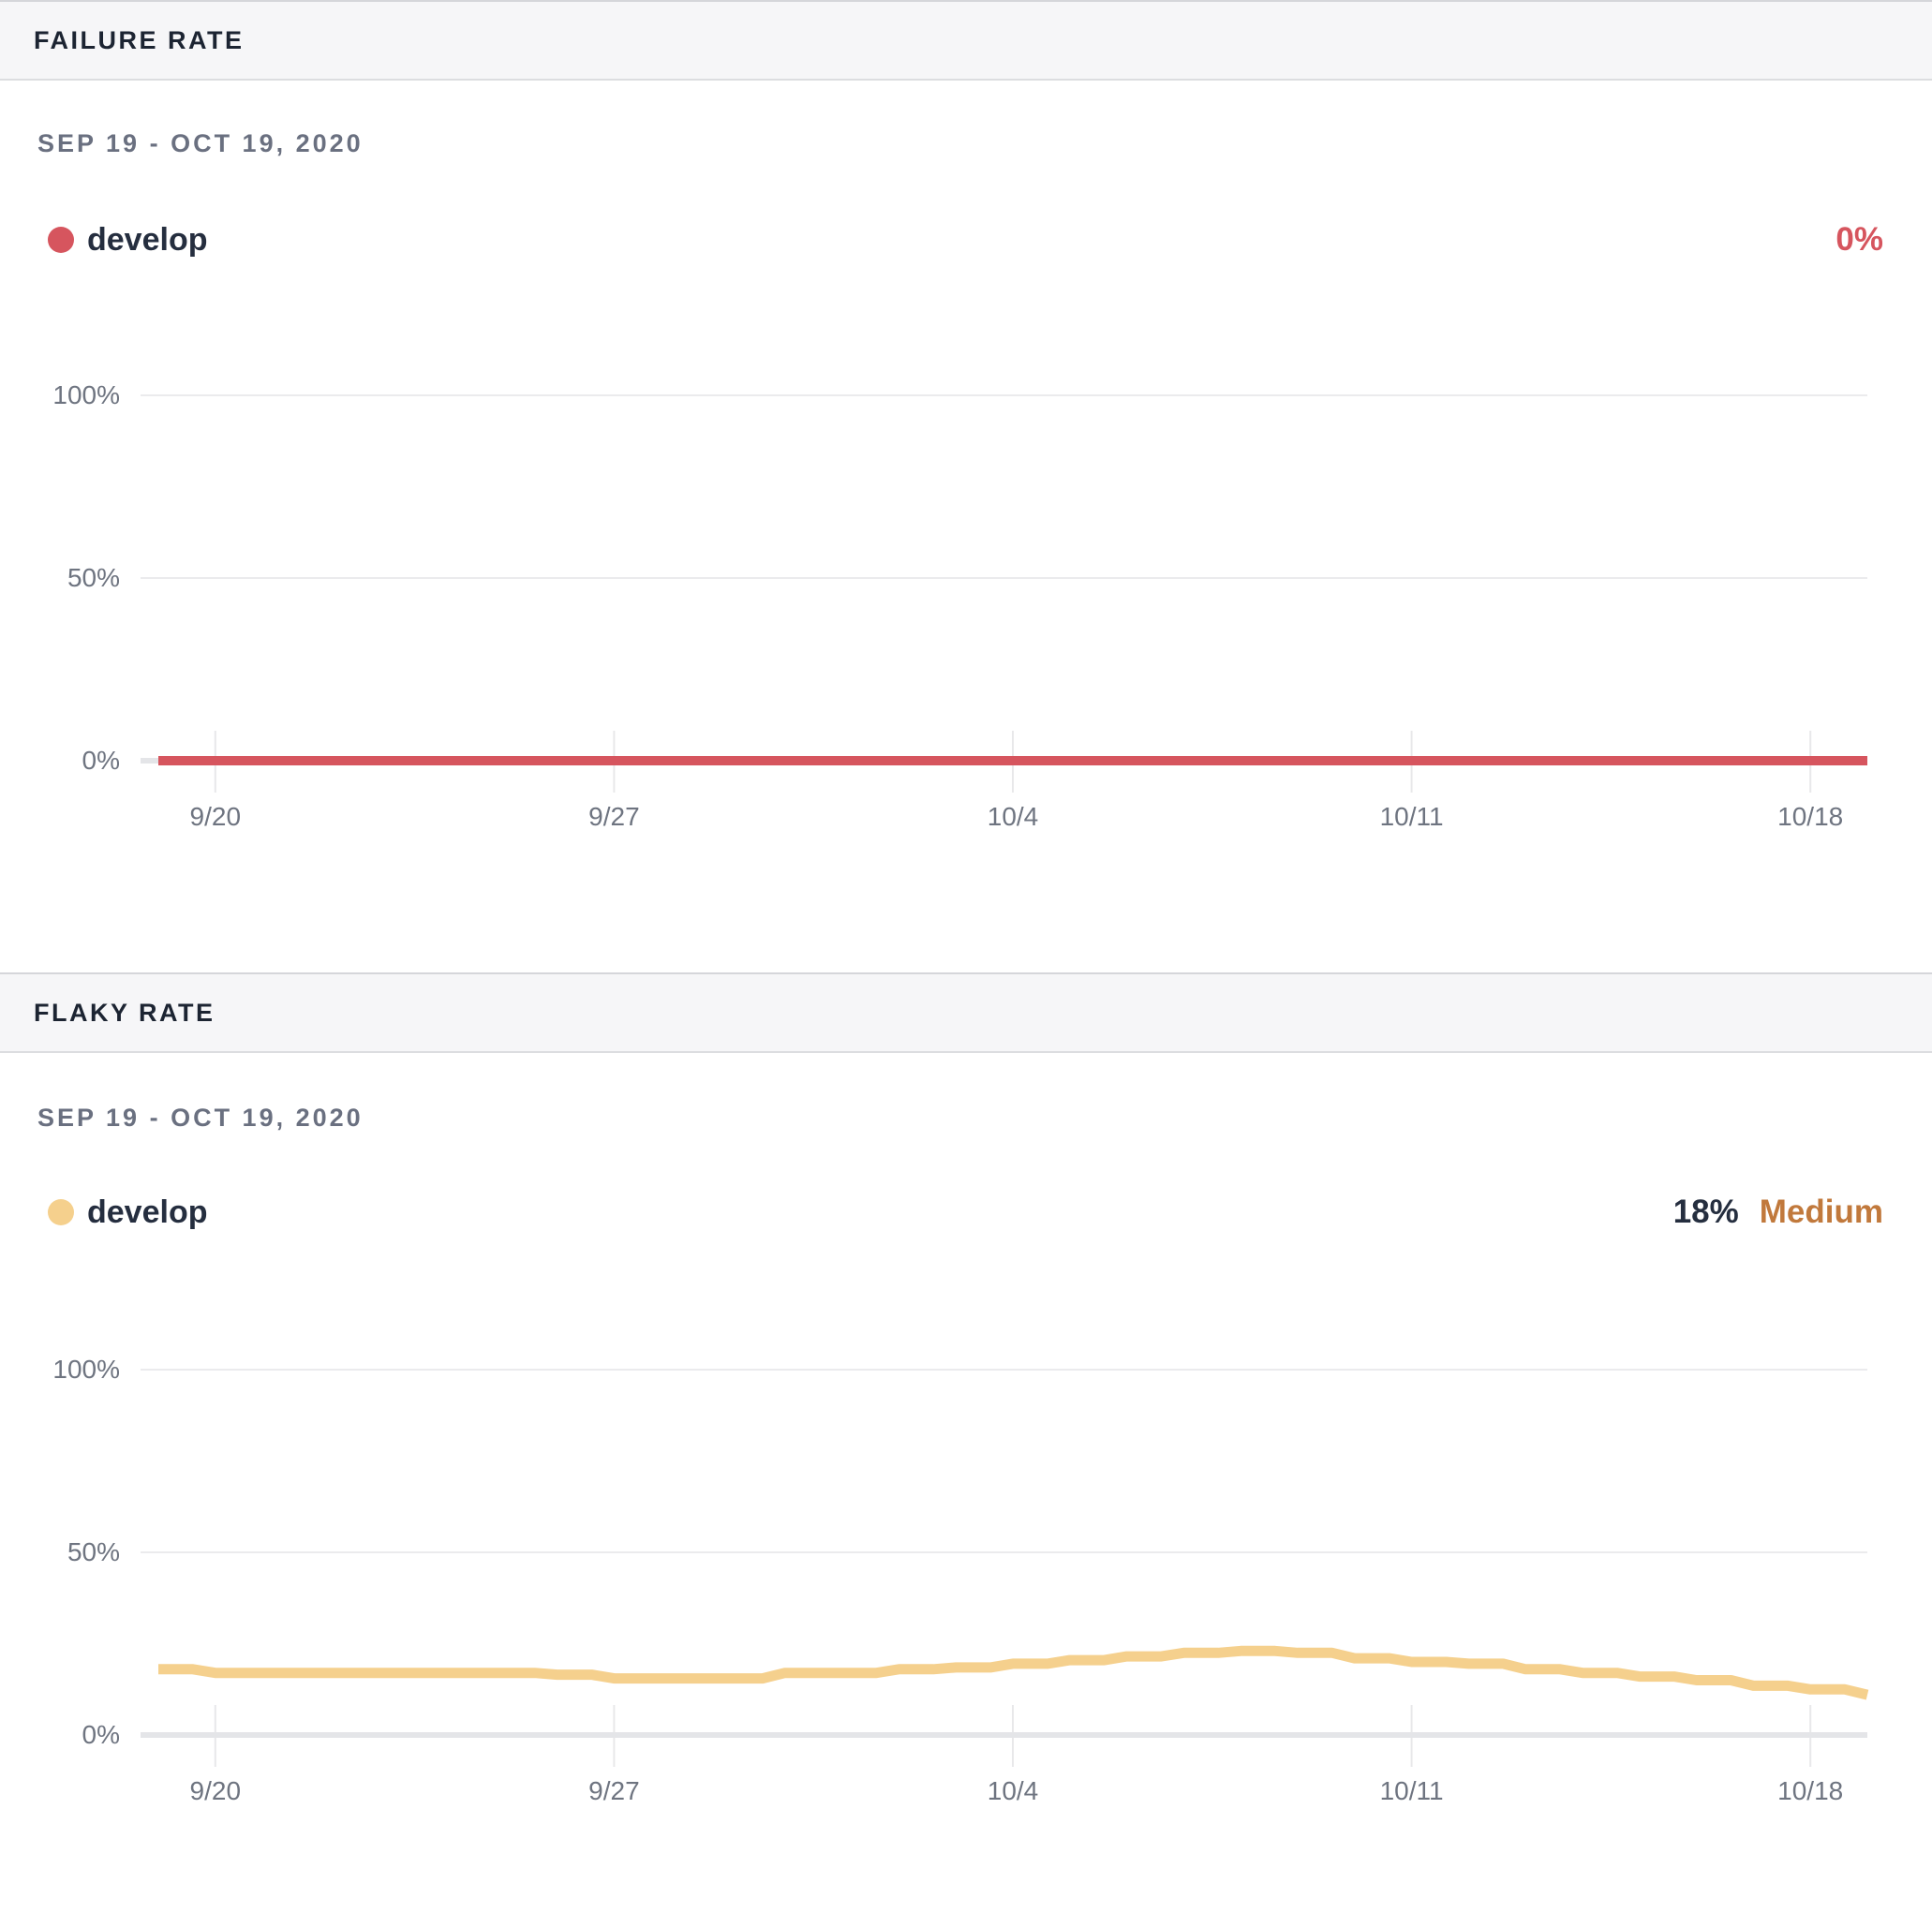 This screenshot has width=1932, height=1913. I want to click on panel-title: FLAKY RATE, so click(125, 1013).